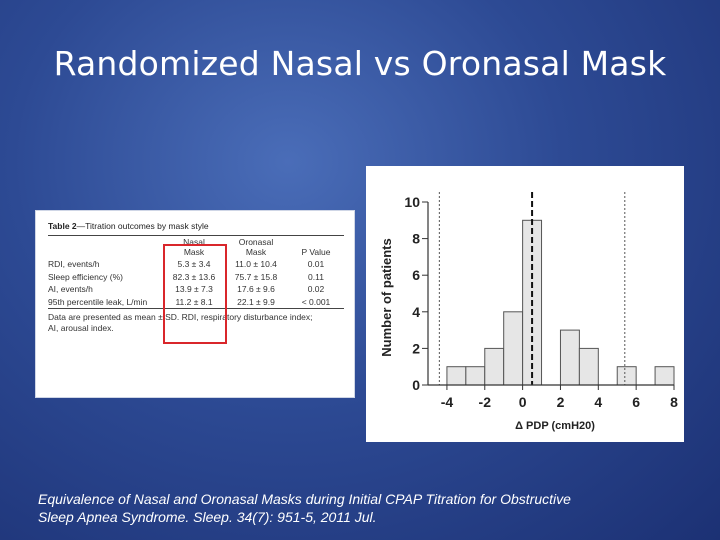 The image size is (720, 540). Describe the element at coordinates (674, 402) in the screenshot. I see `x-tick-label: 8` at that location.